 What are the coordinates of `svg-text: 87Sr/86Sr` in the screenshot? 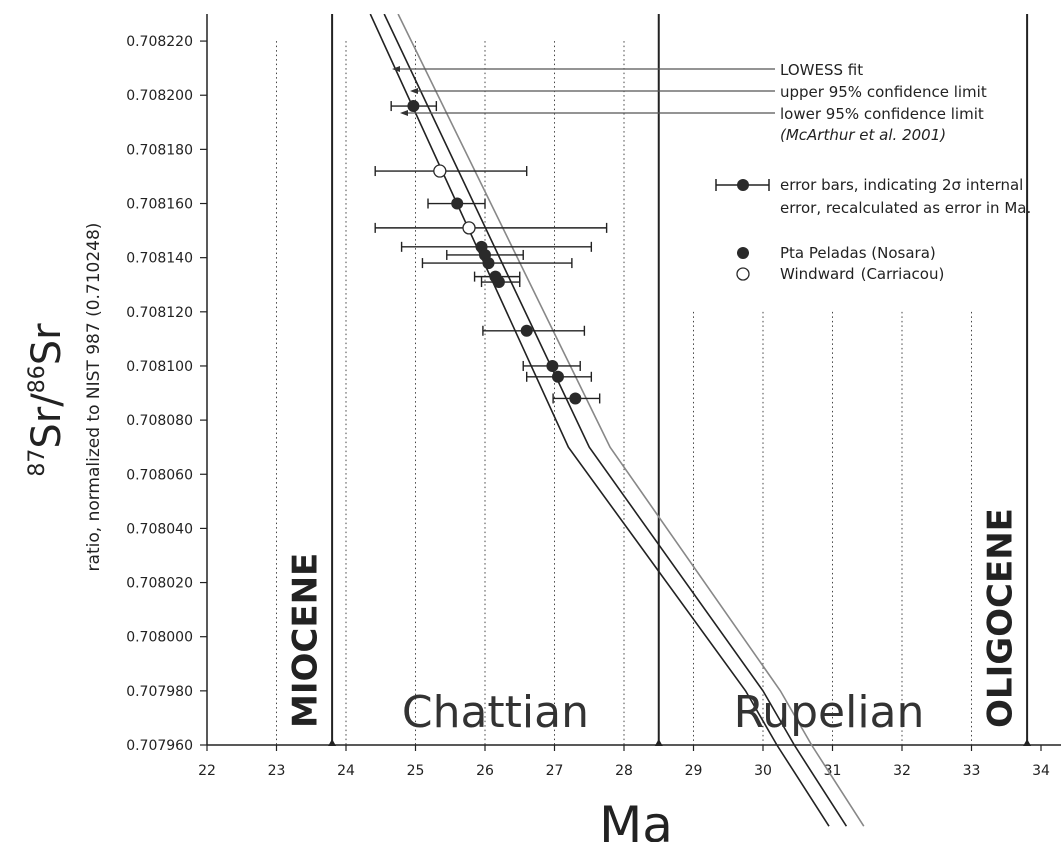 It's located at (47, 400).